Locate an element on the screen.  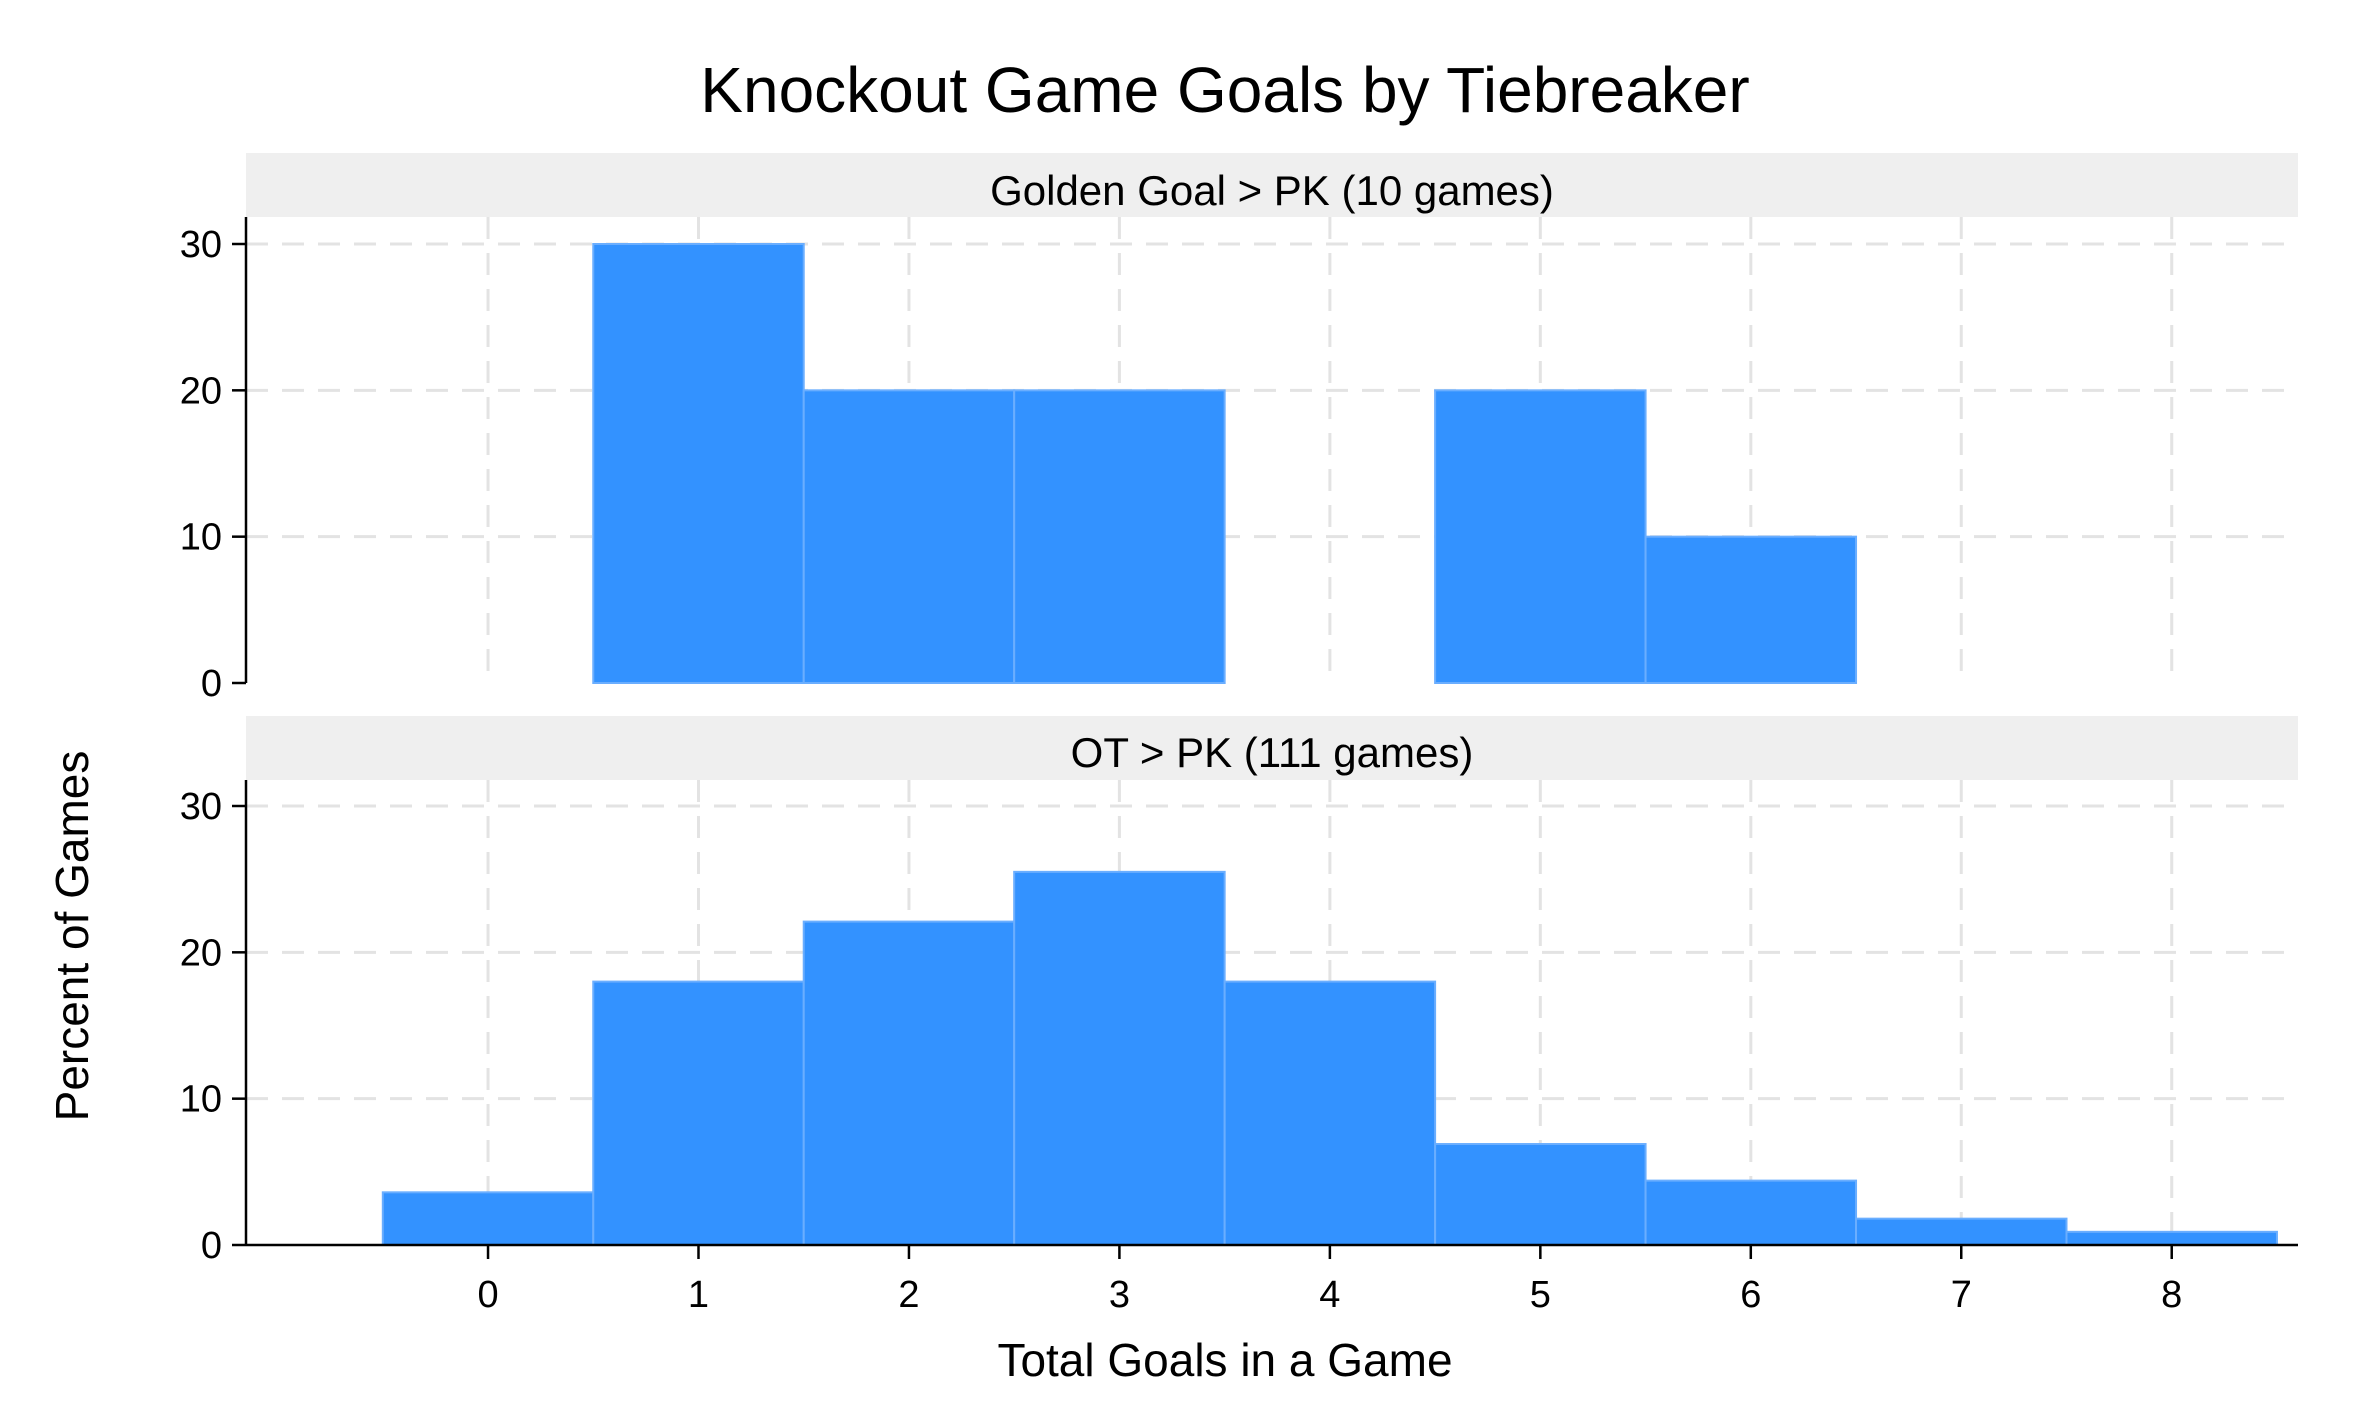
strip-label: Golden Goal > PK (10 games) is located at coordinates (1272, 190).